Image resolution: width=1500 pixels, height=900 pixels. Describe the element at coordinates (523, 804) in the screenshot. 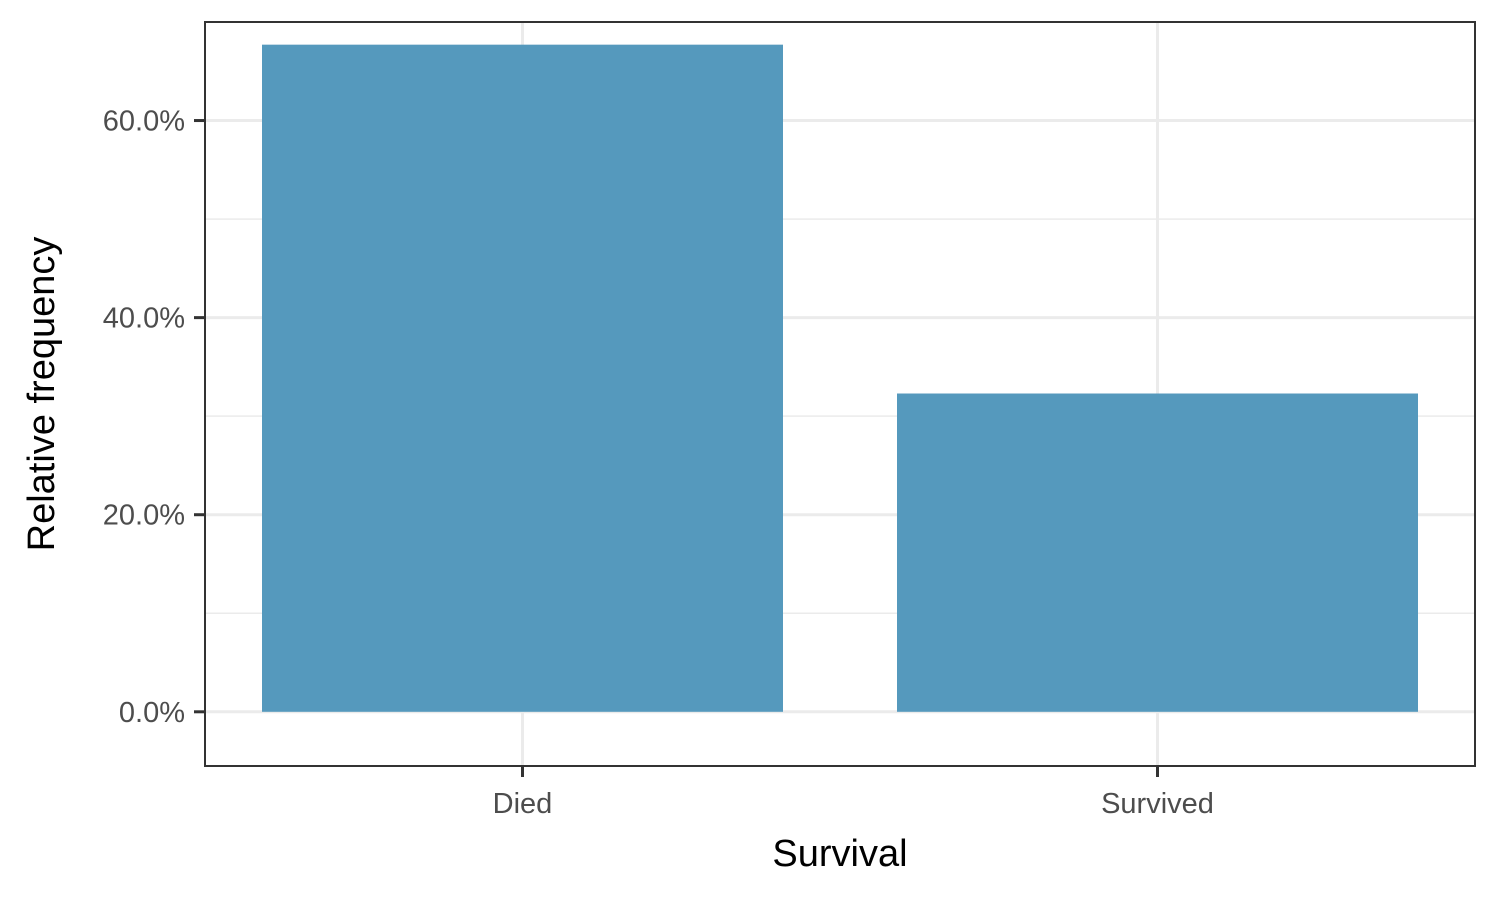

I see `x-tick-label: Died` at that location.